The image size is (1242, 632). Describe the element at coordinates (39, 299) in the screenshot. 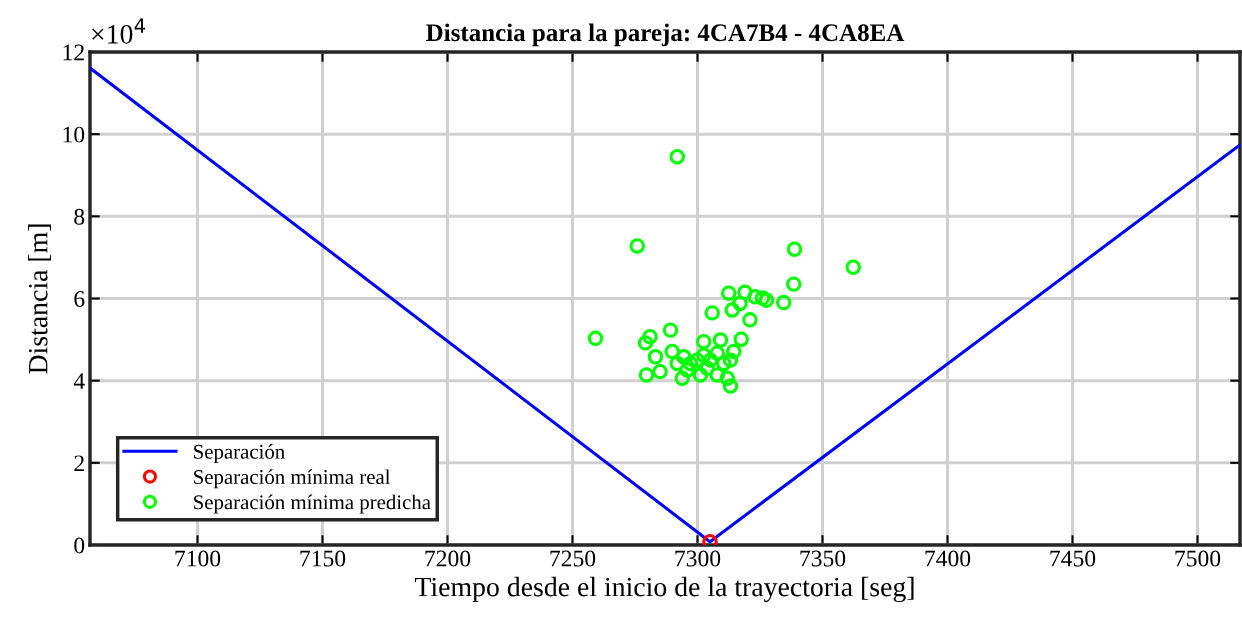

I see `y-axis-title: Distancia [m]` at that location.